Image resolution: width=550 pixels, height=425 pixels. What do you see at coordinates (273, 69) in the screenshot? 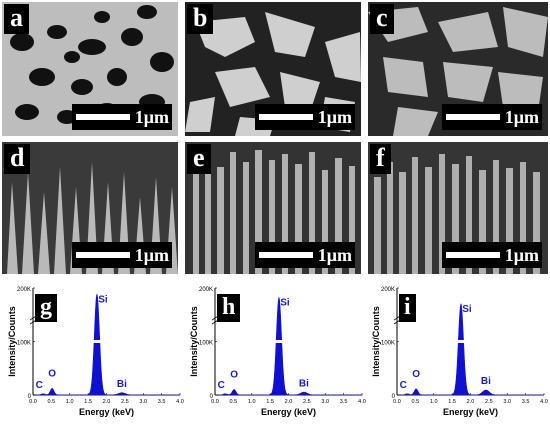
I see `sem-panel-b: b 1μm` at bounding box center [273, 69].